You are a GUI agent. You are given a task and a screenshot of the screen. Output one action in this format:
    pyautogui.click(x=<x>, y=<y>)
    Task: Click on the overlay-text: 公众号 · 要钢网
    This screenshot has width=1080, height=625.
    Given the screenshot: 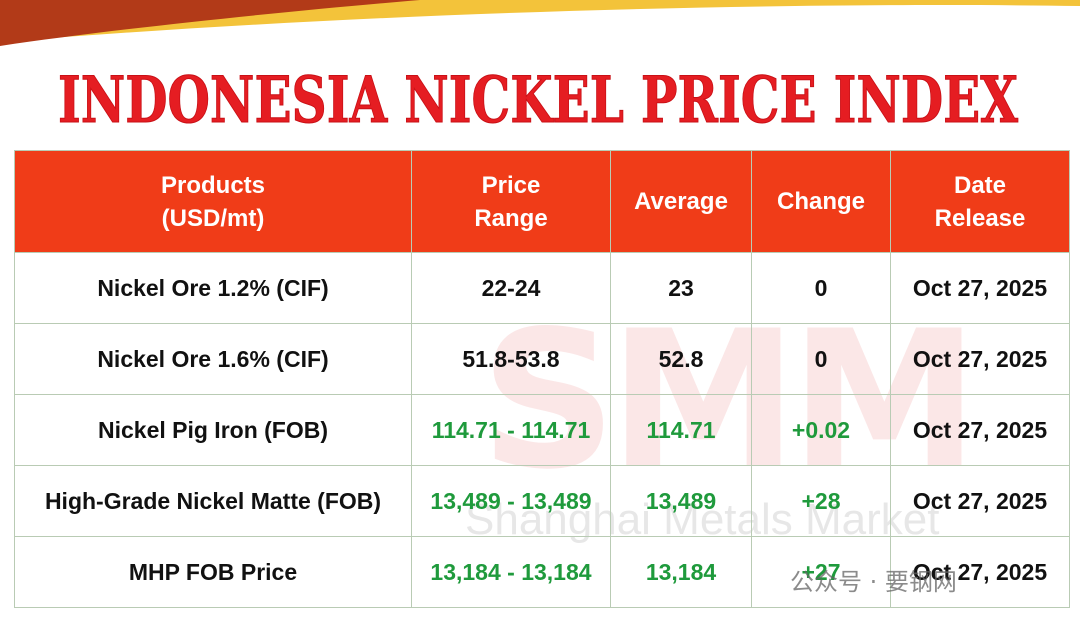 What is the action you would take?
    pyautogui.click(x=873, y=582)
    